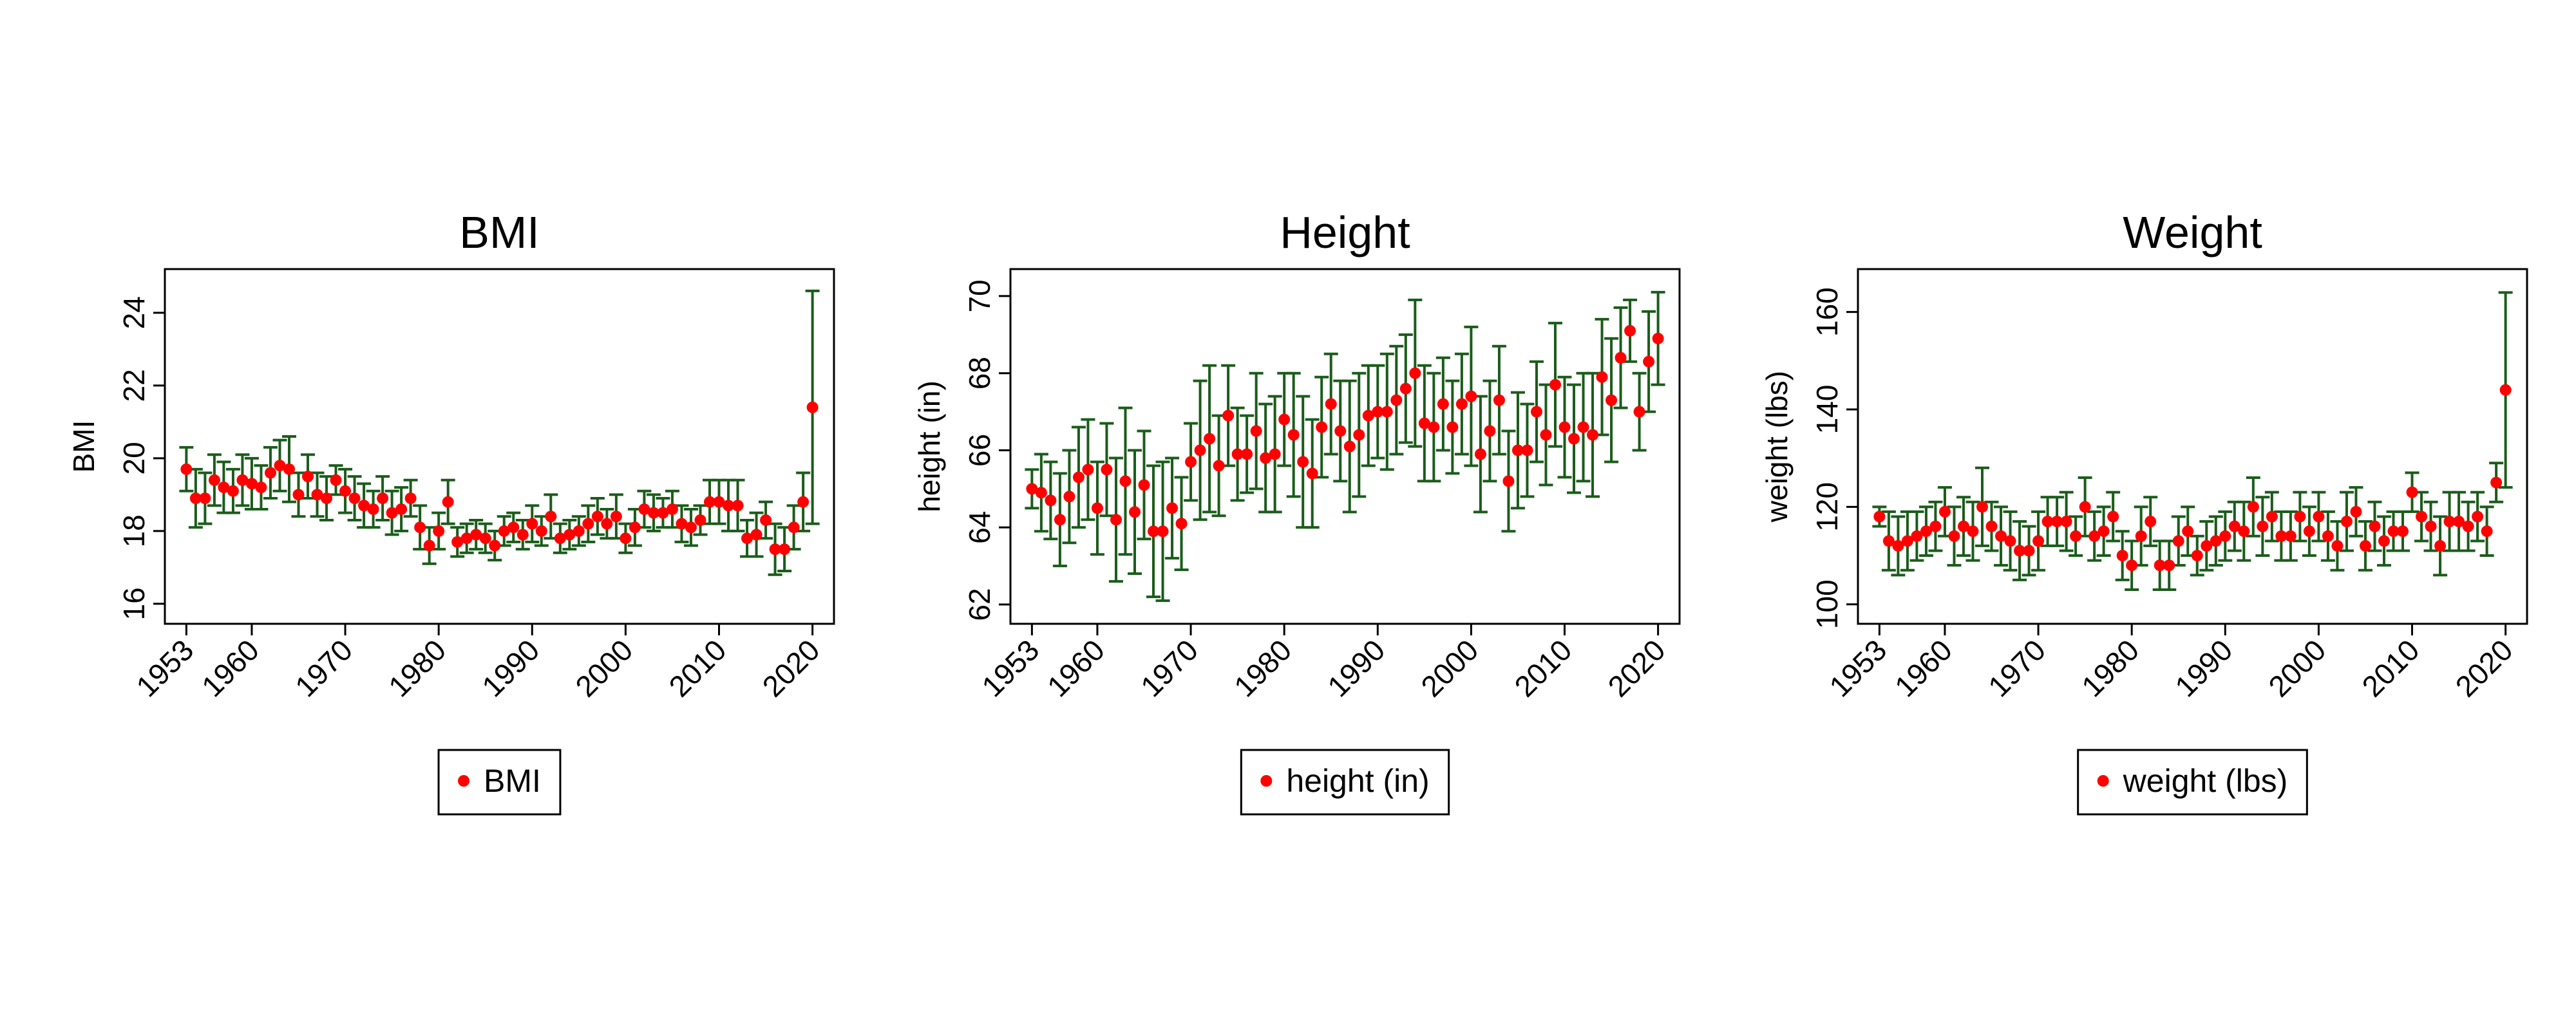 The width and height of the screenshot is (2576, 1030). Describe the element at coordinates (512, 781) in the screenshot. I see `legend-label: BMI` at that location.